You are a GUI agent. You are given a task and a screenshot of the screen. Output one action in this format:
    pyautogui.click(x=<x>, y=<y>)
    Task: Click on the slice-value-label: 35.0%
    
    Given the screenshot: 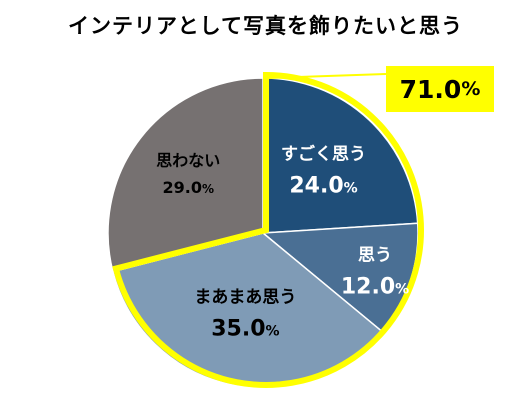 What is the action you would take?
    pyautogui.click(x=245, y=329)
    